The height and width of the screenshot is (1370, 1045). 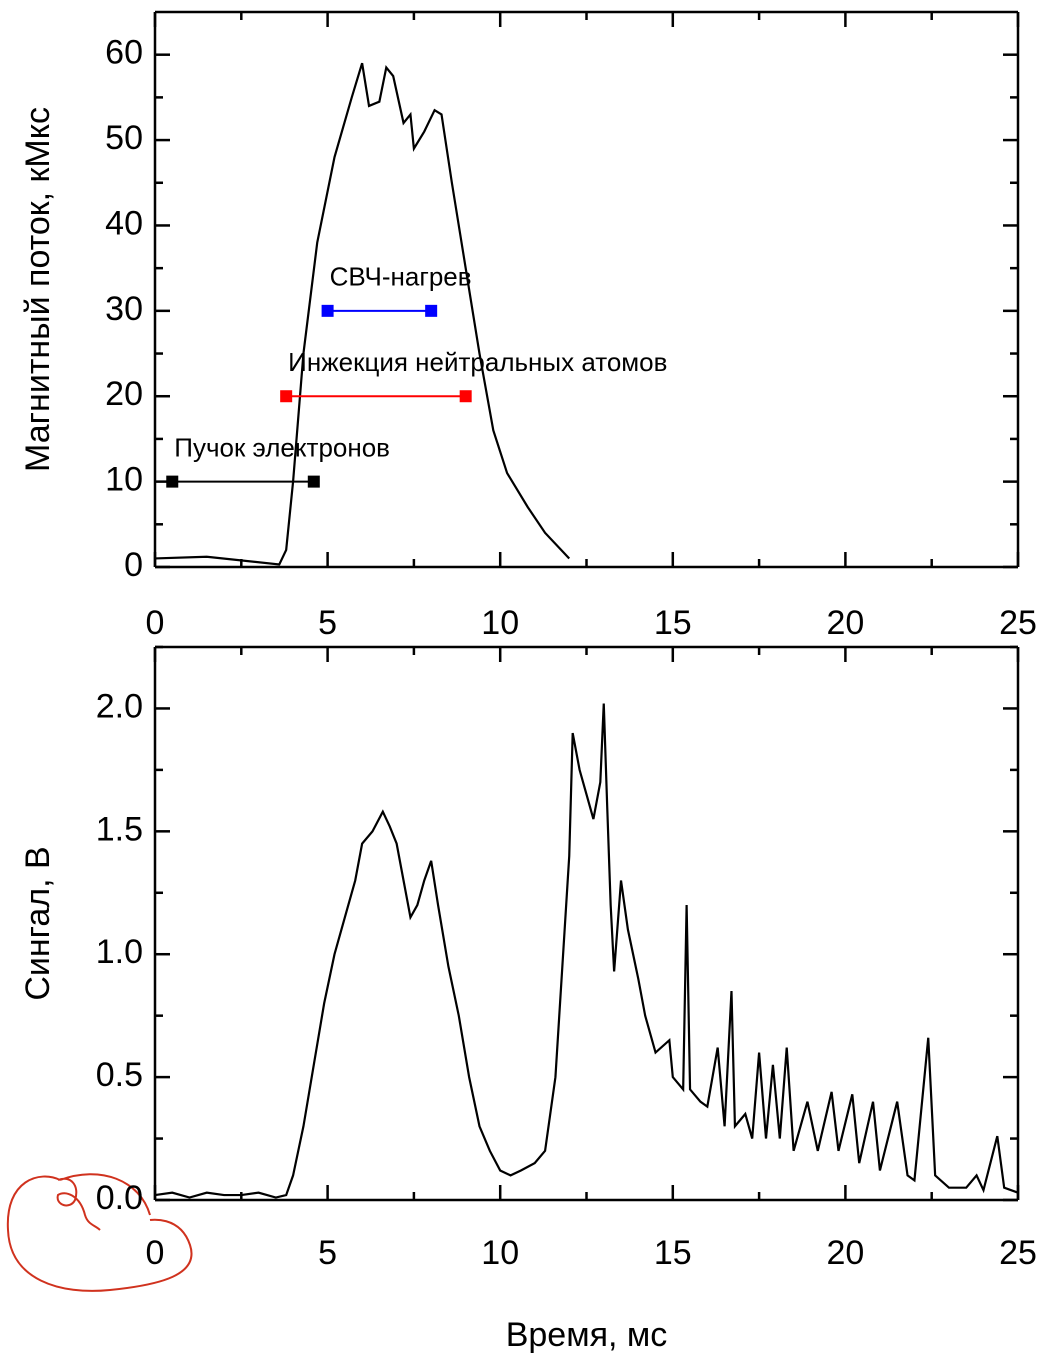 I want to click on y-tick-label: 50, so click(x=124, y=138).